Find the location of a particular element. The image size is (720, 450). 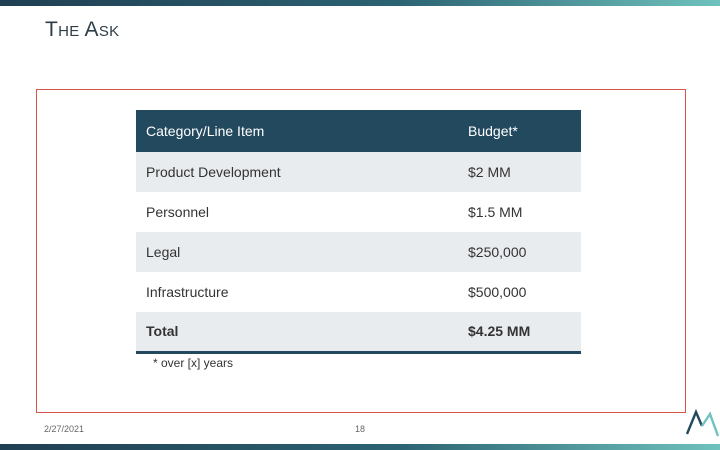

header-budget: Budget* is located at coordinates (519, 131).